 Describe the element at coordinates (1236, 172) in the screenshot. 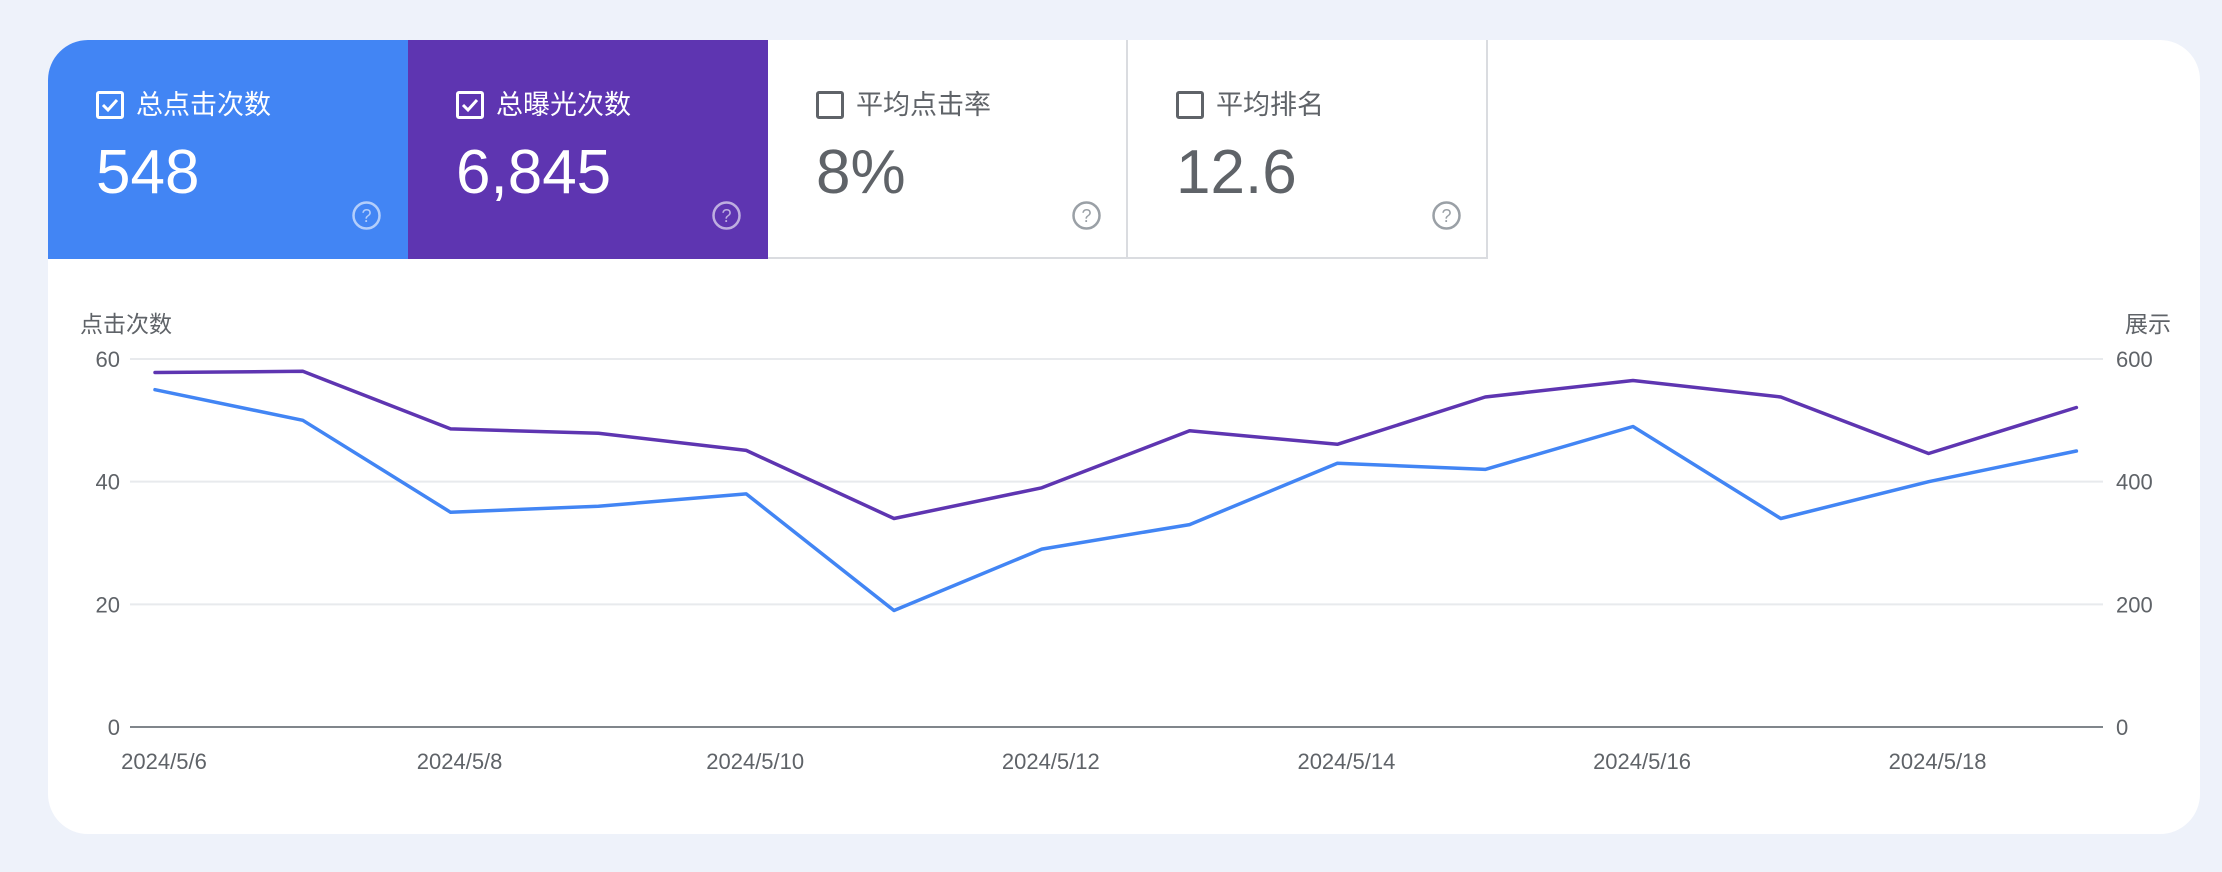

I see `metric-value: 12.6` at that location.